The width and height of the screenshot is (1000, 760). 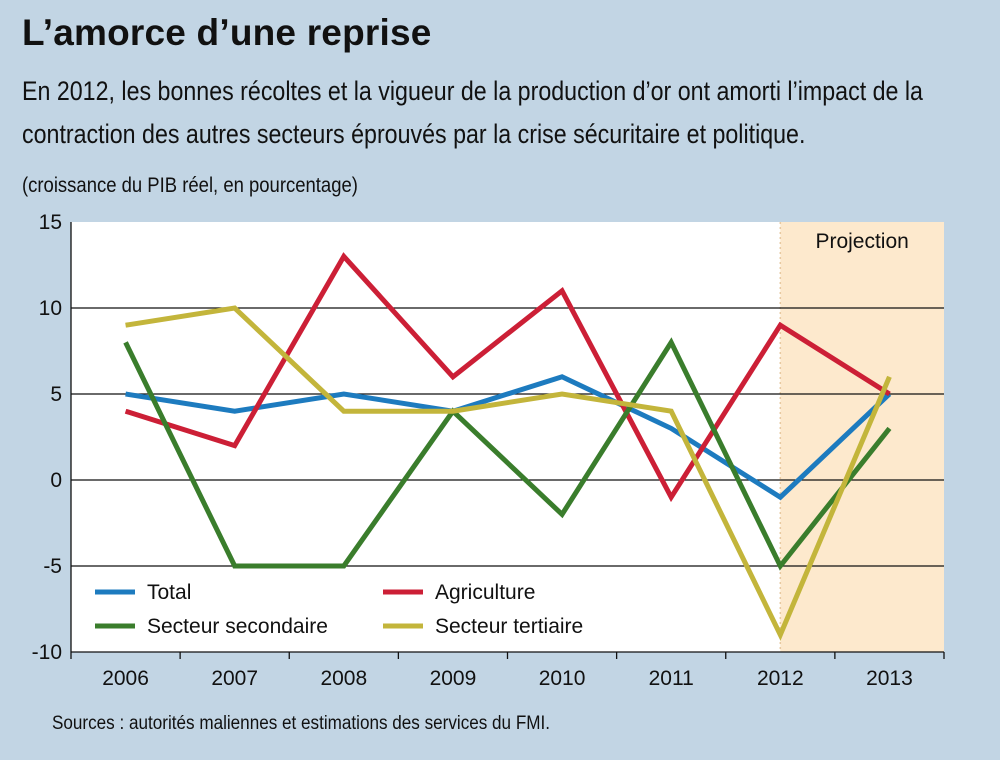 What do you see at coordinates (508, 437) in the screenshot?
I see `series-line-total` at bounding box center [508, 437].